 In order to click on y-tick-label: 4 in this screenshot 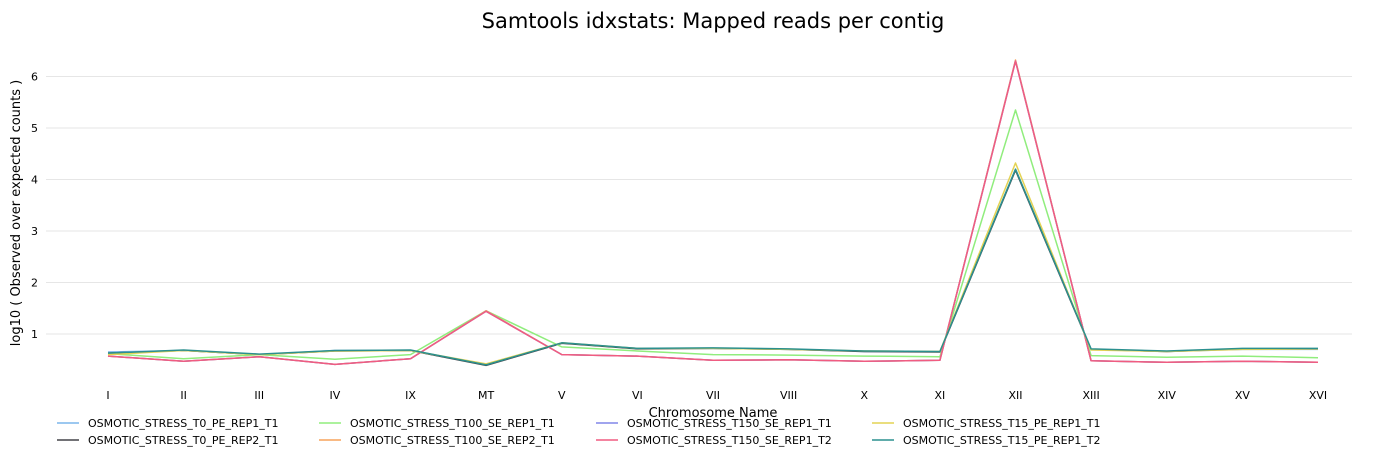, I will do `click(34, 180)`.